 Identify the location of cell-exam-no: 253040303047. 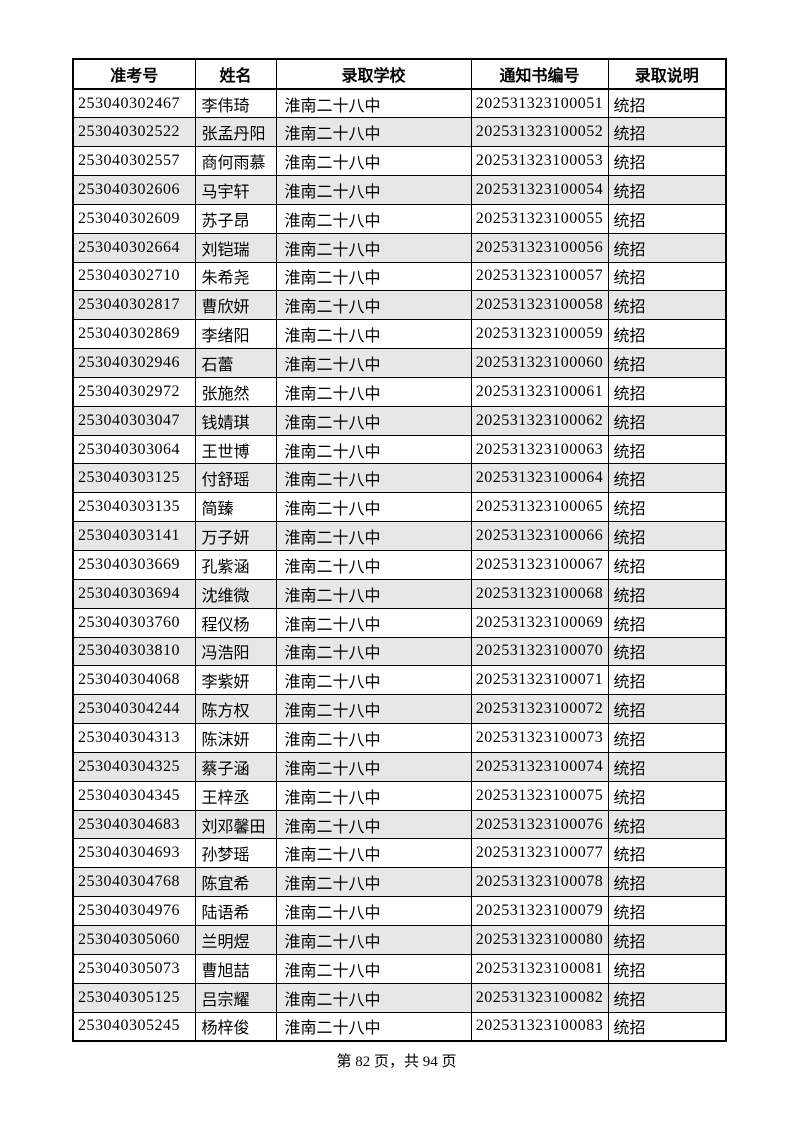
(134, 420).